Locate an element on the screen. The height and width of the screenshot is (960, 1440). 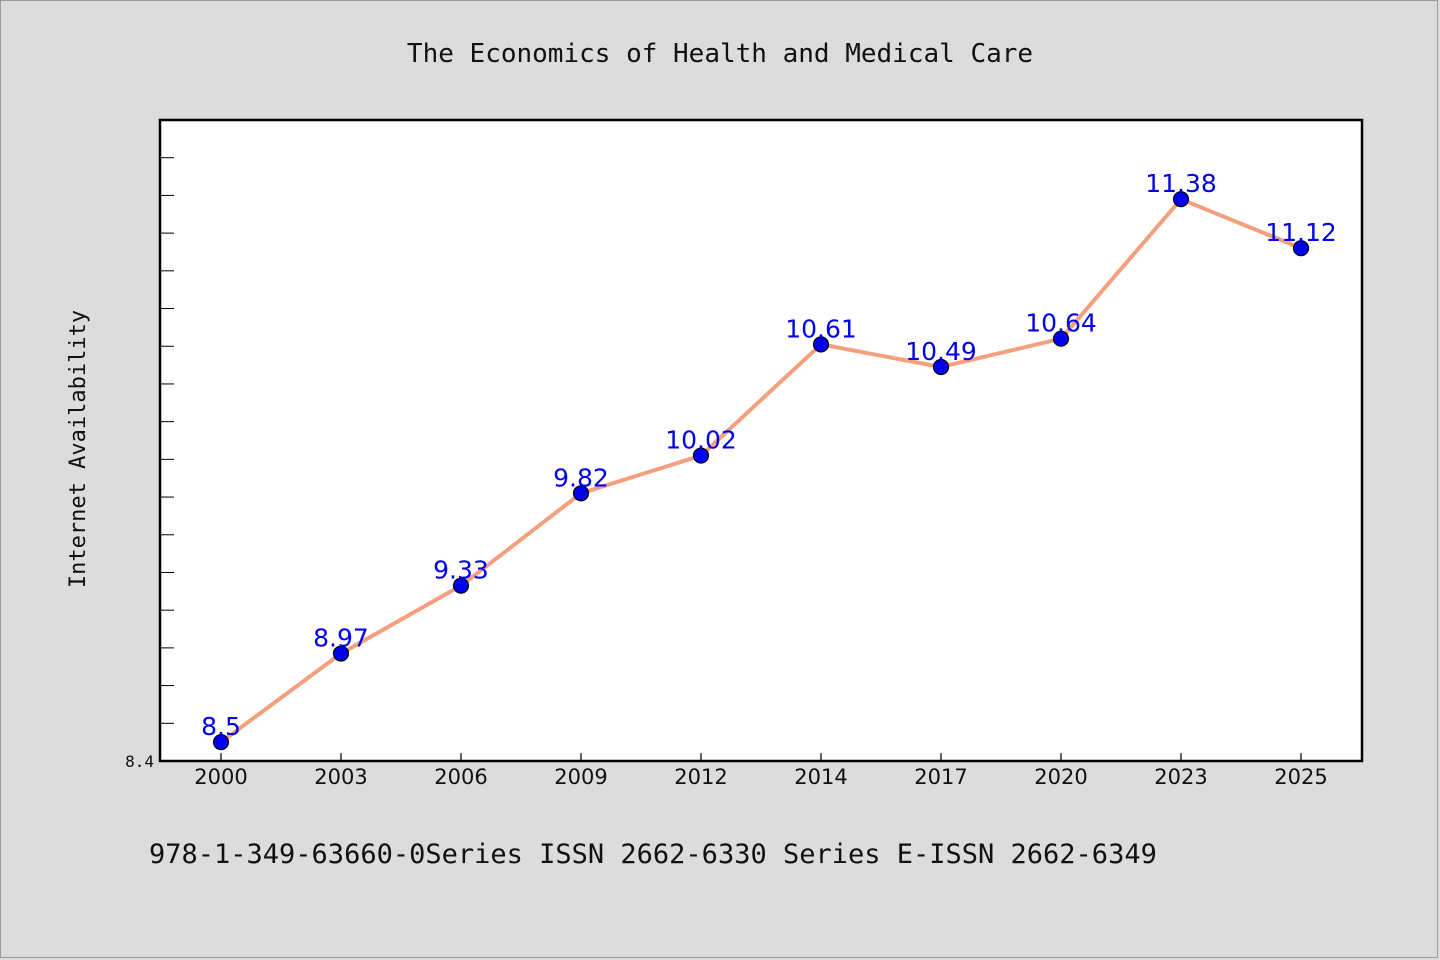
x-tick-label: 2025 is located at coordinates (1300, 777).